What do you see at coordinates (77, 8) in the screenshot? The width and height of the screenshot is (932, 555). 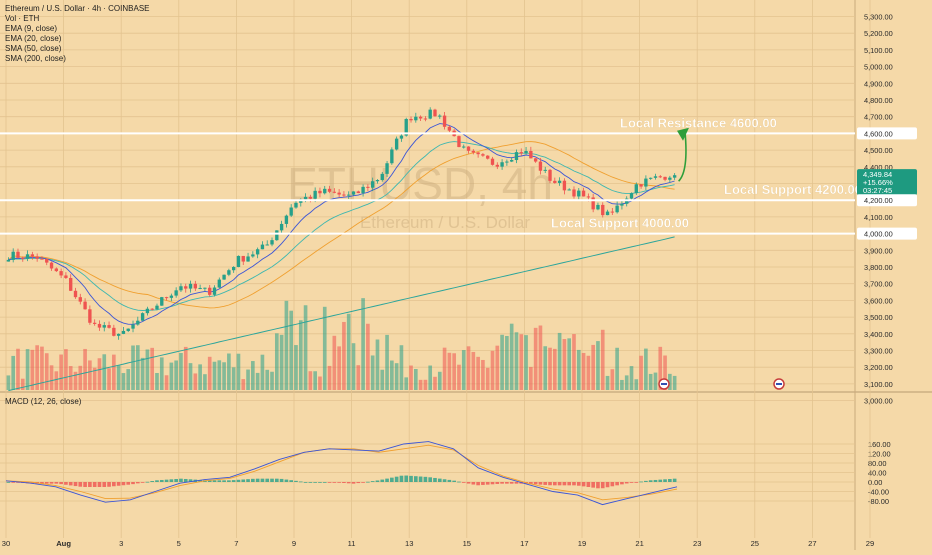 I see `symbol-line: Ethereum / U.S. Dollar · 4h · COINBASE` at bounding box center [77, 8].